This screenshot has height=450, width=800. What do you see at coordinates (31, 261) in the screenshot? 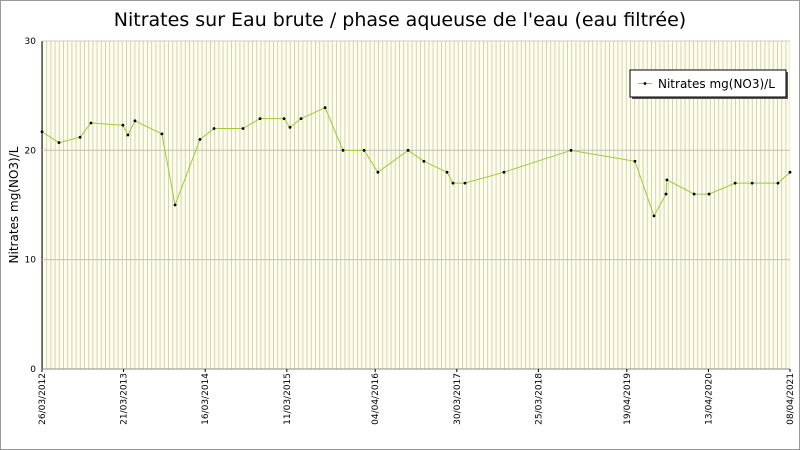
I see `y-tick-label: 10` at bounding box center [31, 261].